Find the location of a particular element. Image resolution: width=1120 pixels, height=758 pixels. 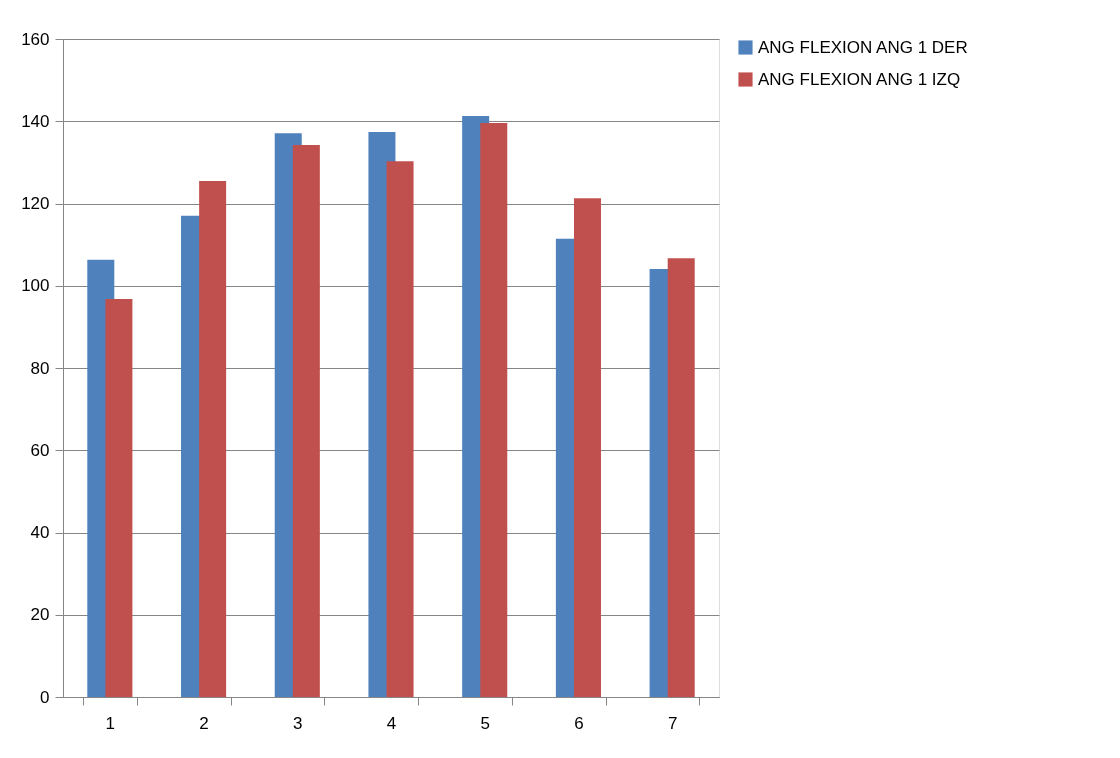

x-tick-label: 5 is located at coordinates (485, 723).